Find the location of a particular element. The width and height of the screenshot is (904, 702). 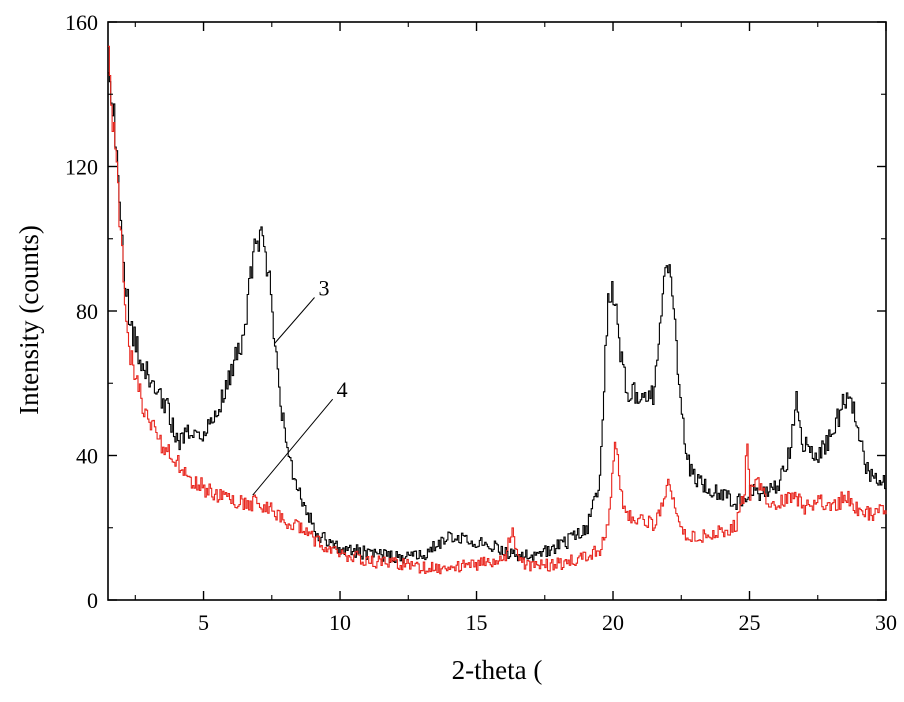

x-axis-title: 2-theta ( is located at coordinates (497, 670).